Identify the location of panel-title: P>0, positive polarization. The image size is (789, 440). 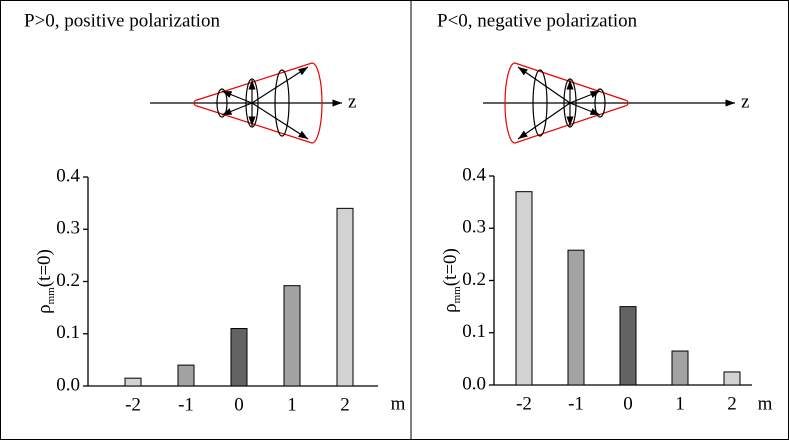
(122, 20).